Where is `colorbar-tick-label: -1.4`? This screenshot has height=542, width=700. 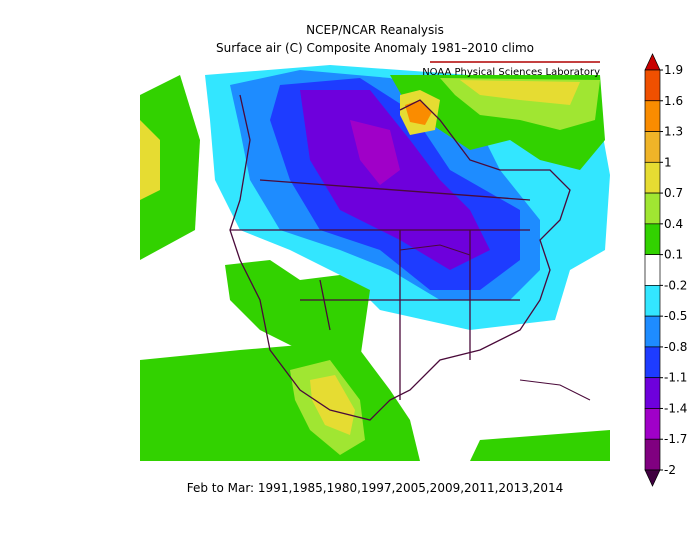
colorbar-tick-label: -1.4 is located at coordinates (675, 408).